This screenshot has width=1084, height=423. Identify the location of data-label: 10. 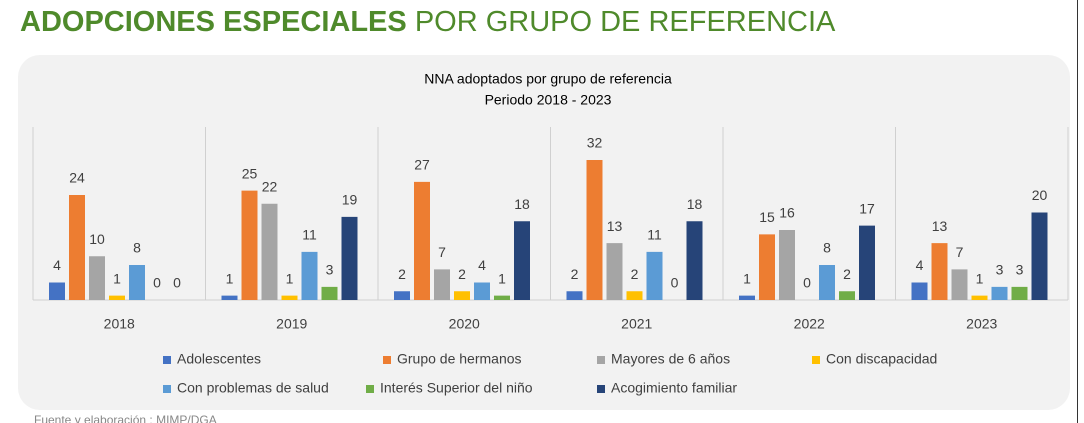
(97, 239).